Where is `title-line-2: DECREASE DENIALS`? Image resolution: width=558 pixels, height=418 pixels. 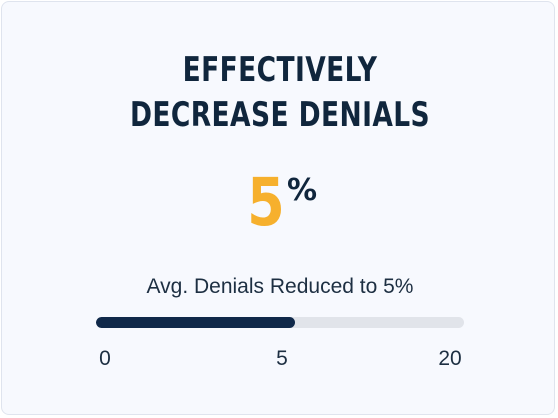 title-line-2: DECREASE DENIALS is located at coordinates (280, 115).